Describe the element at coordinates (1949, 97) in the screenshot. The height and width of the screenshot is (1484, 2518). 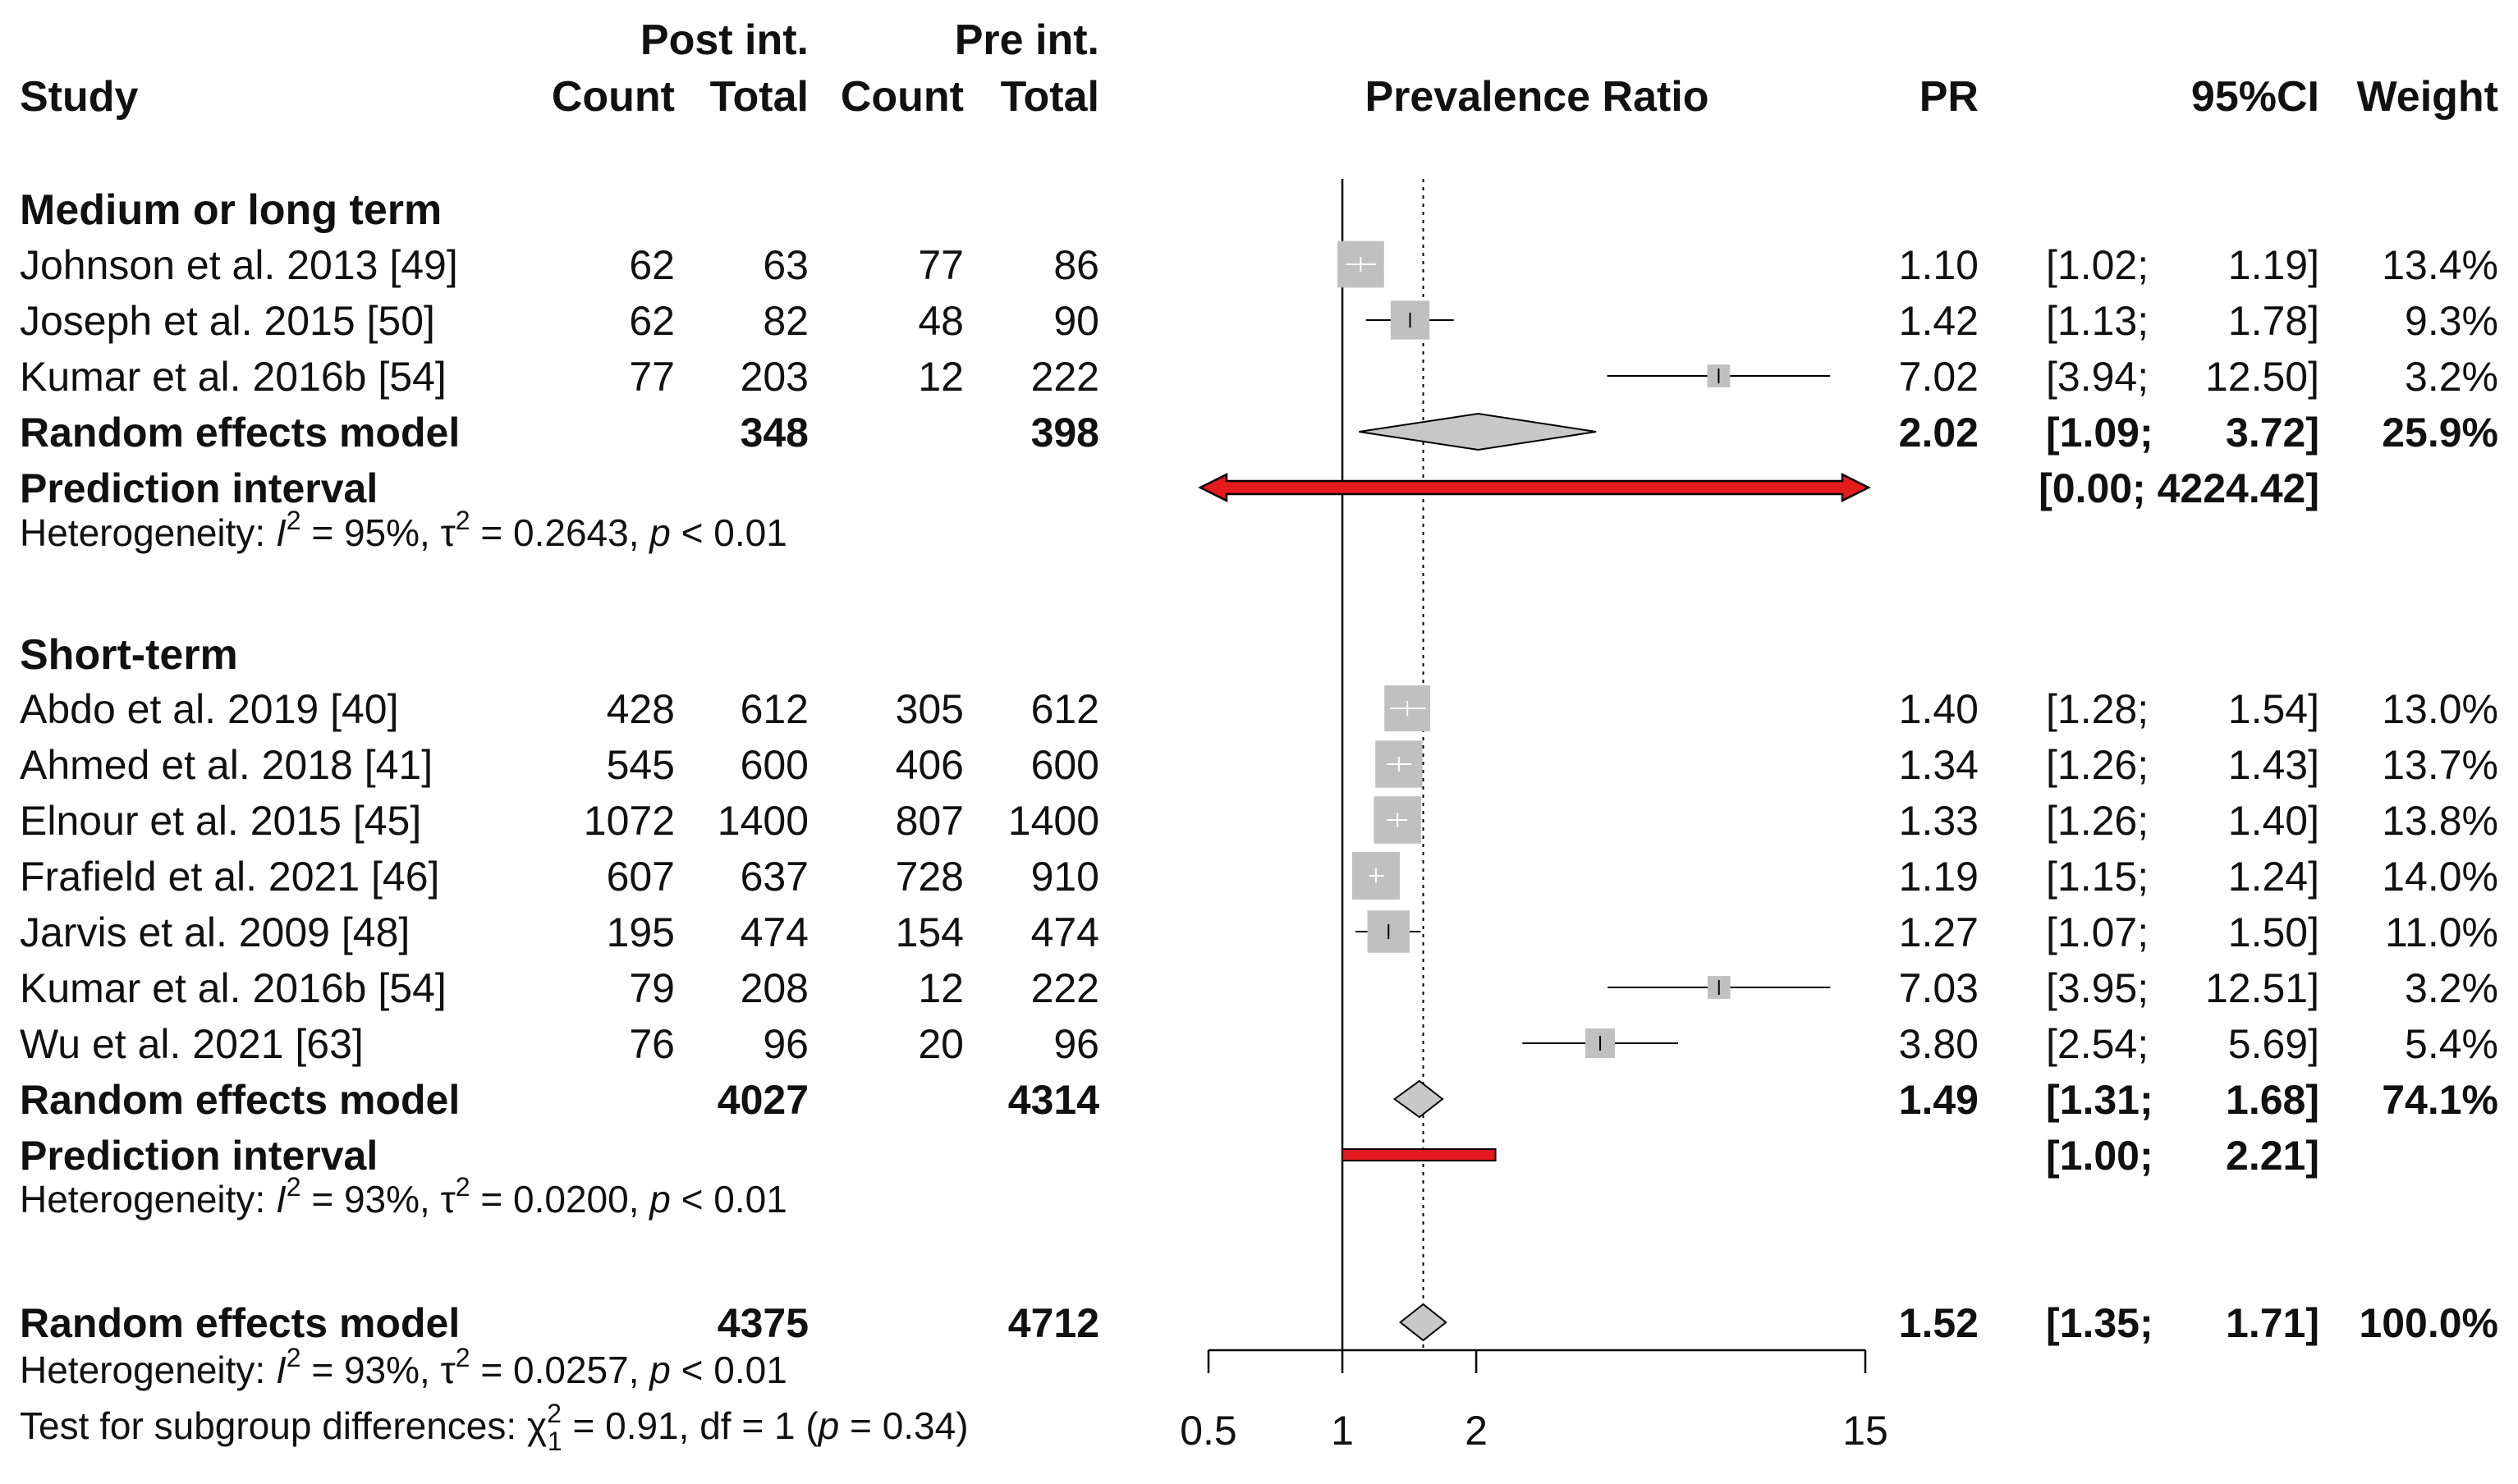
I see `header-pr: PR` at that location.